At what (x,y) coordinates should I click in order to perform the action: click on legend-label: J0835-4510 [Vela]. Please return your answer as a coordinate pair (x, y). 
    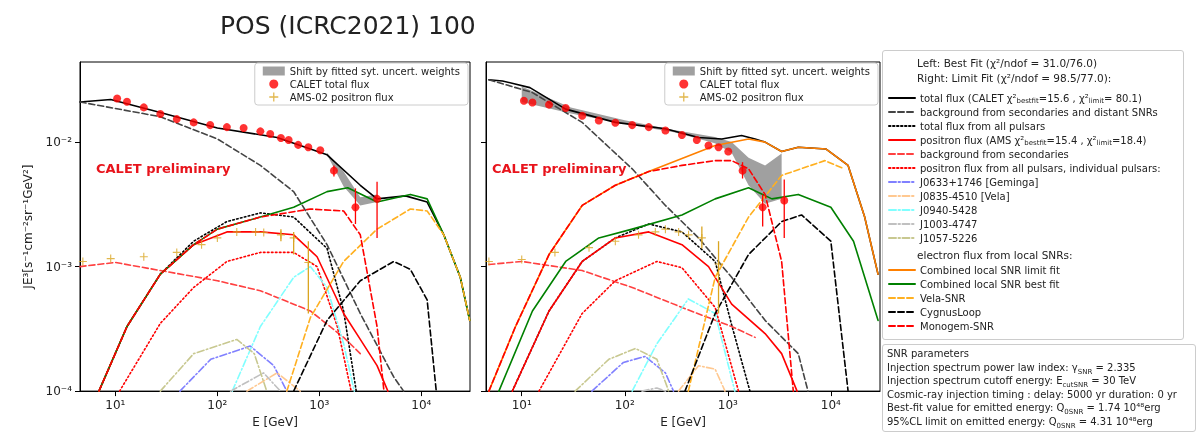
    Looking at the image, I should click on (964, 196).